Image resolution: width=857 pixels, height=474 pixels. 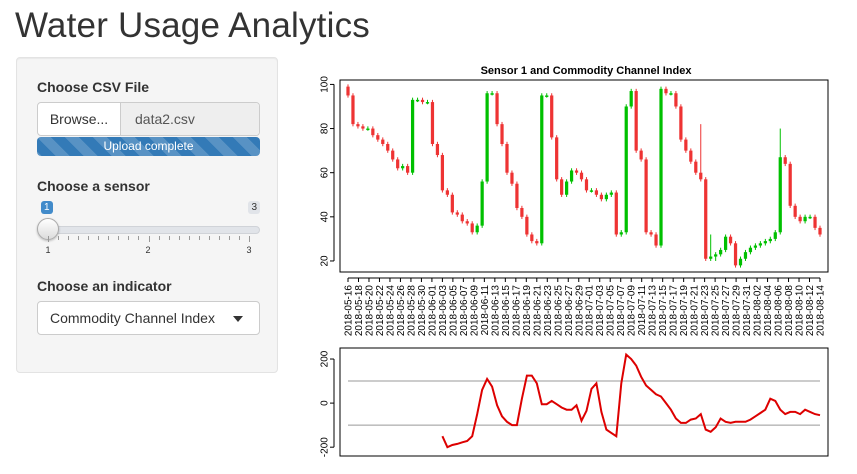 What do you see at coordinates (464, 311) in the screenshot?
I see `price-x-tick-label: 2018-06-07` at bounding box center [464, 311].